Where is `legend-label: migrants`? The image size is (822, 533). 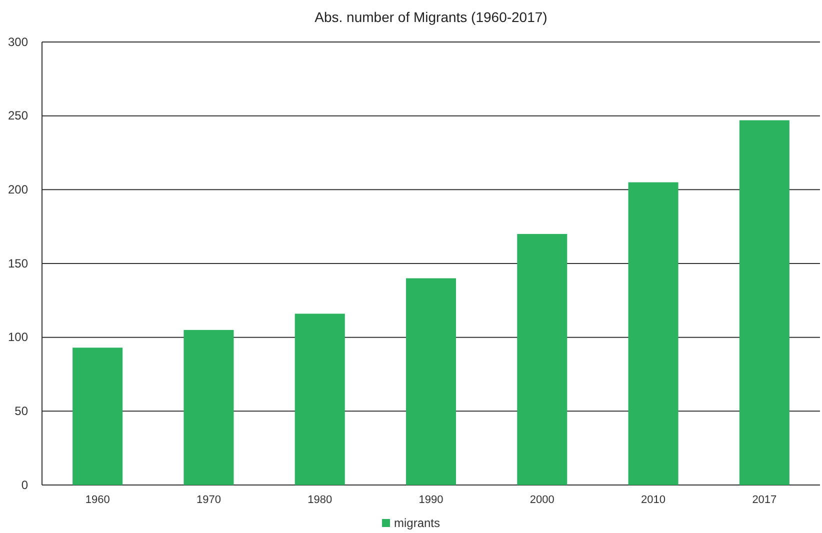 legend-label: migrants is located at coordinates (417, 523).